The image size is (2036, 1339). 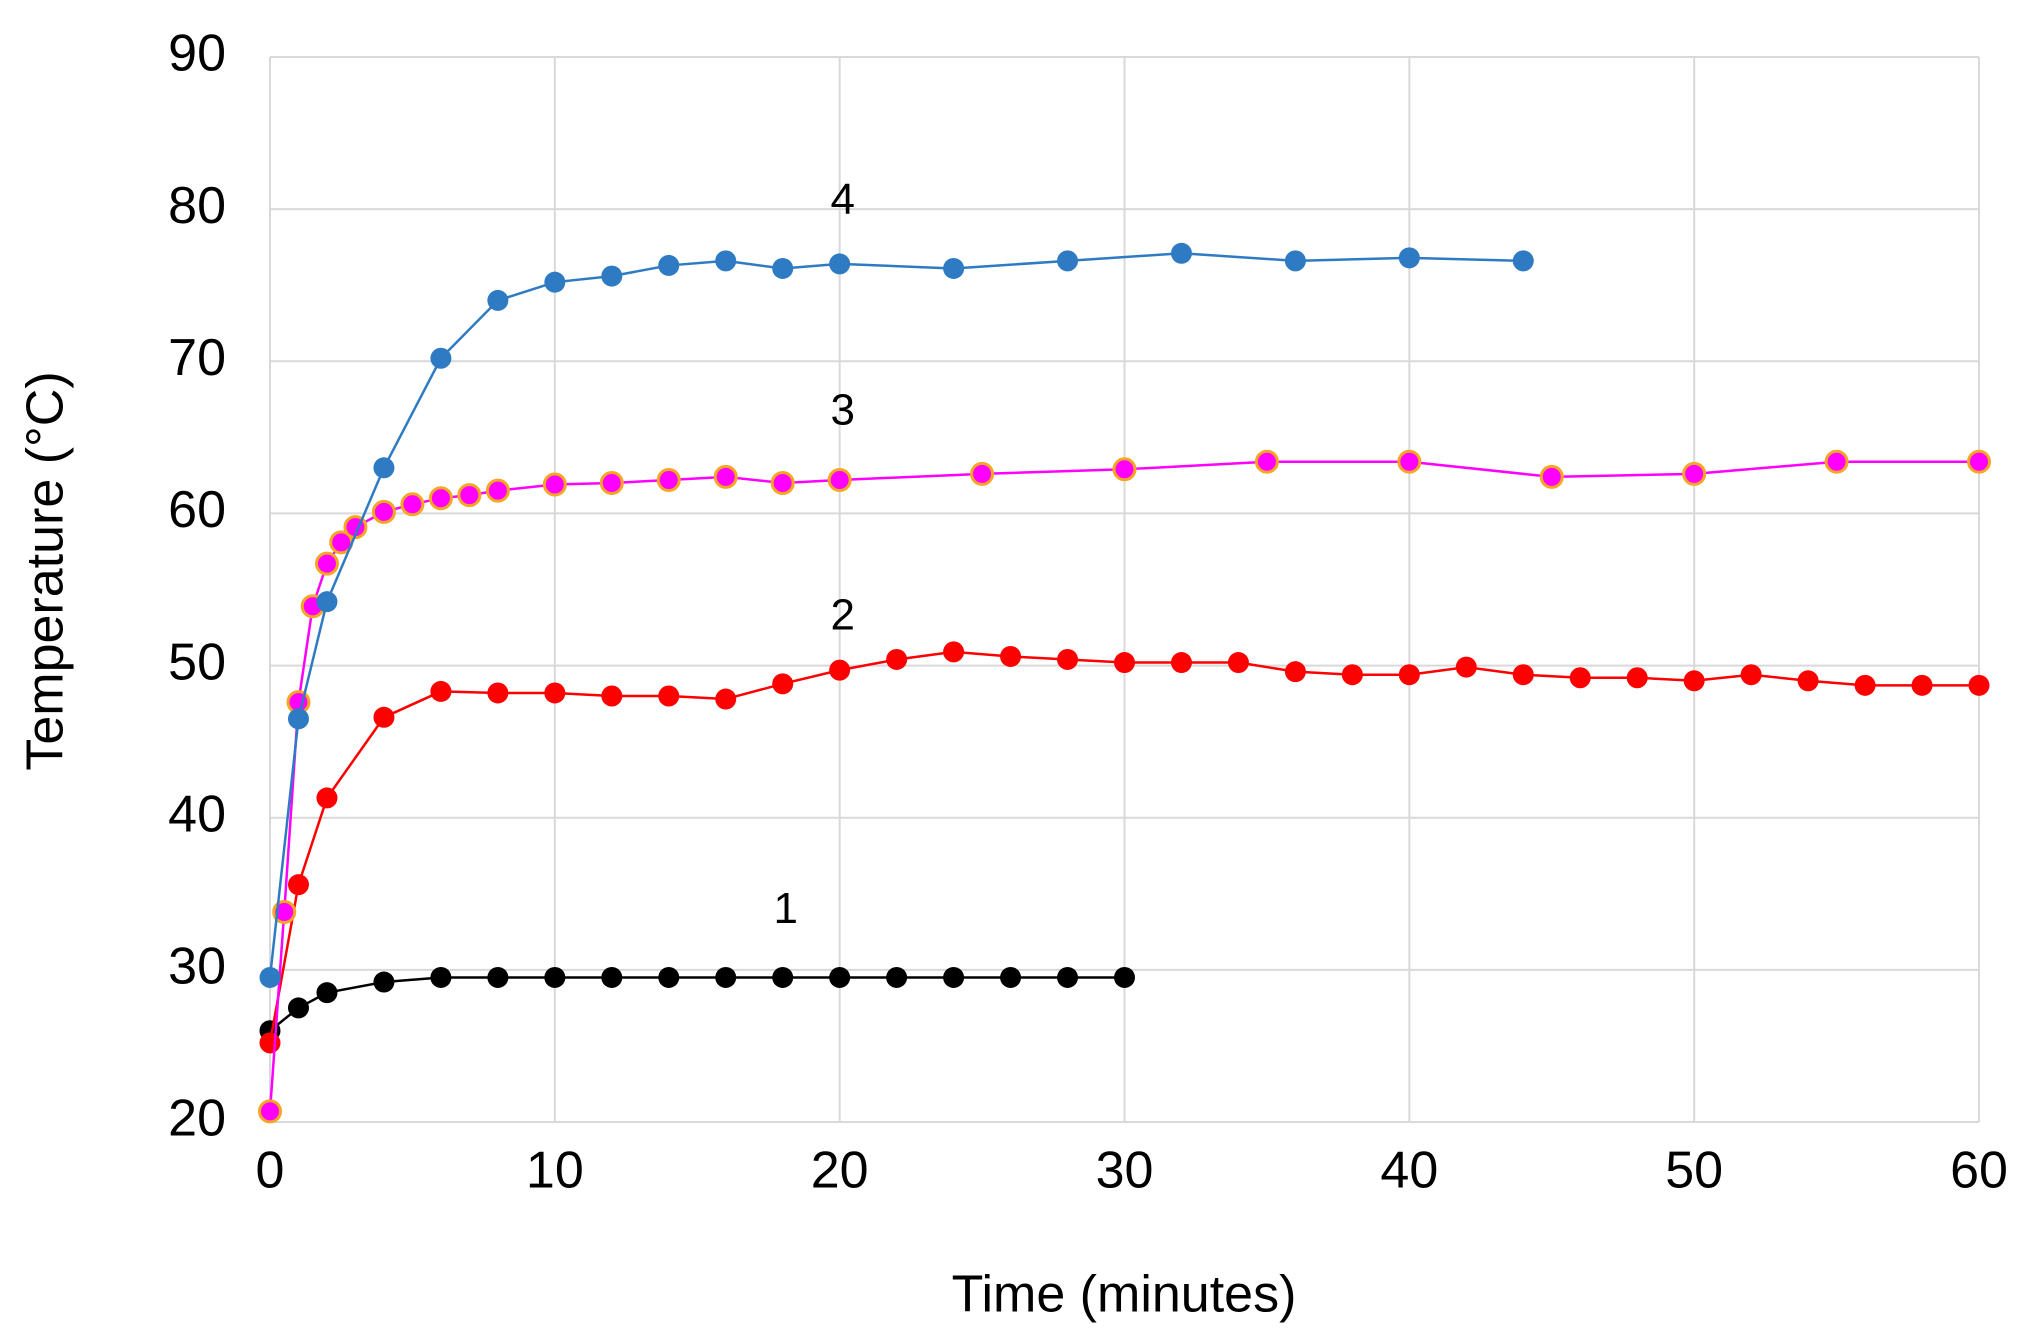 What do you see at coordinates (197, 206) in the screenshot?
I see `y-tick-label: 80` at bounding box center [197, 206].